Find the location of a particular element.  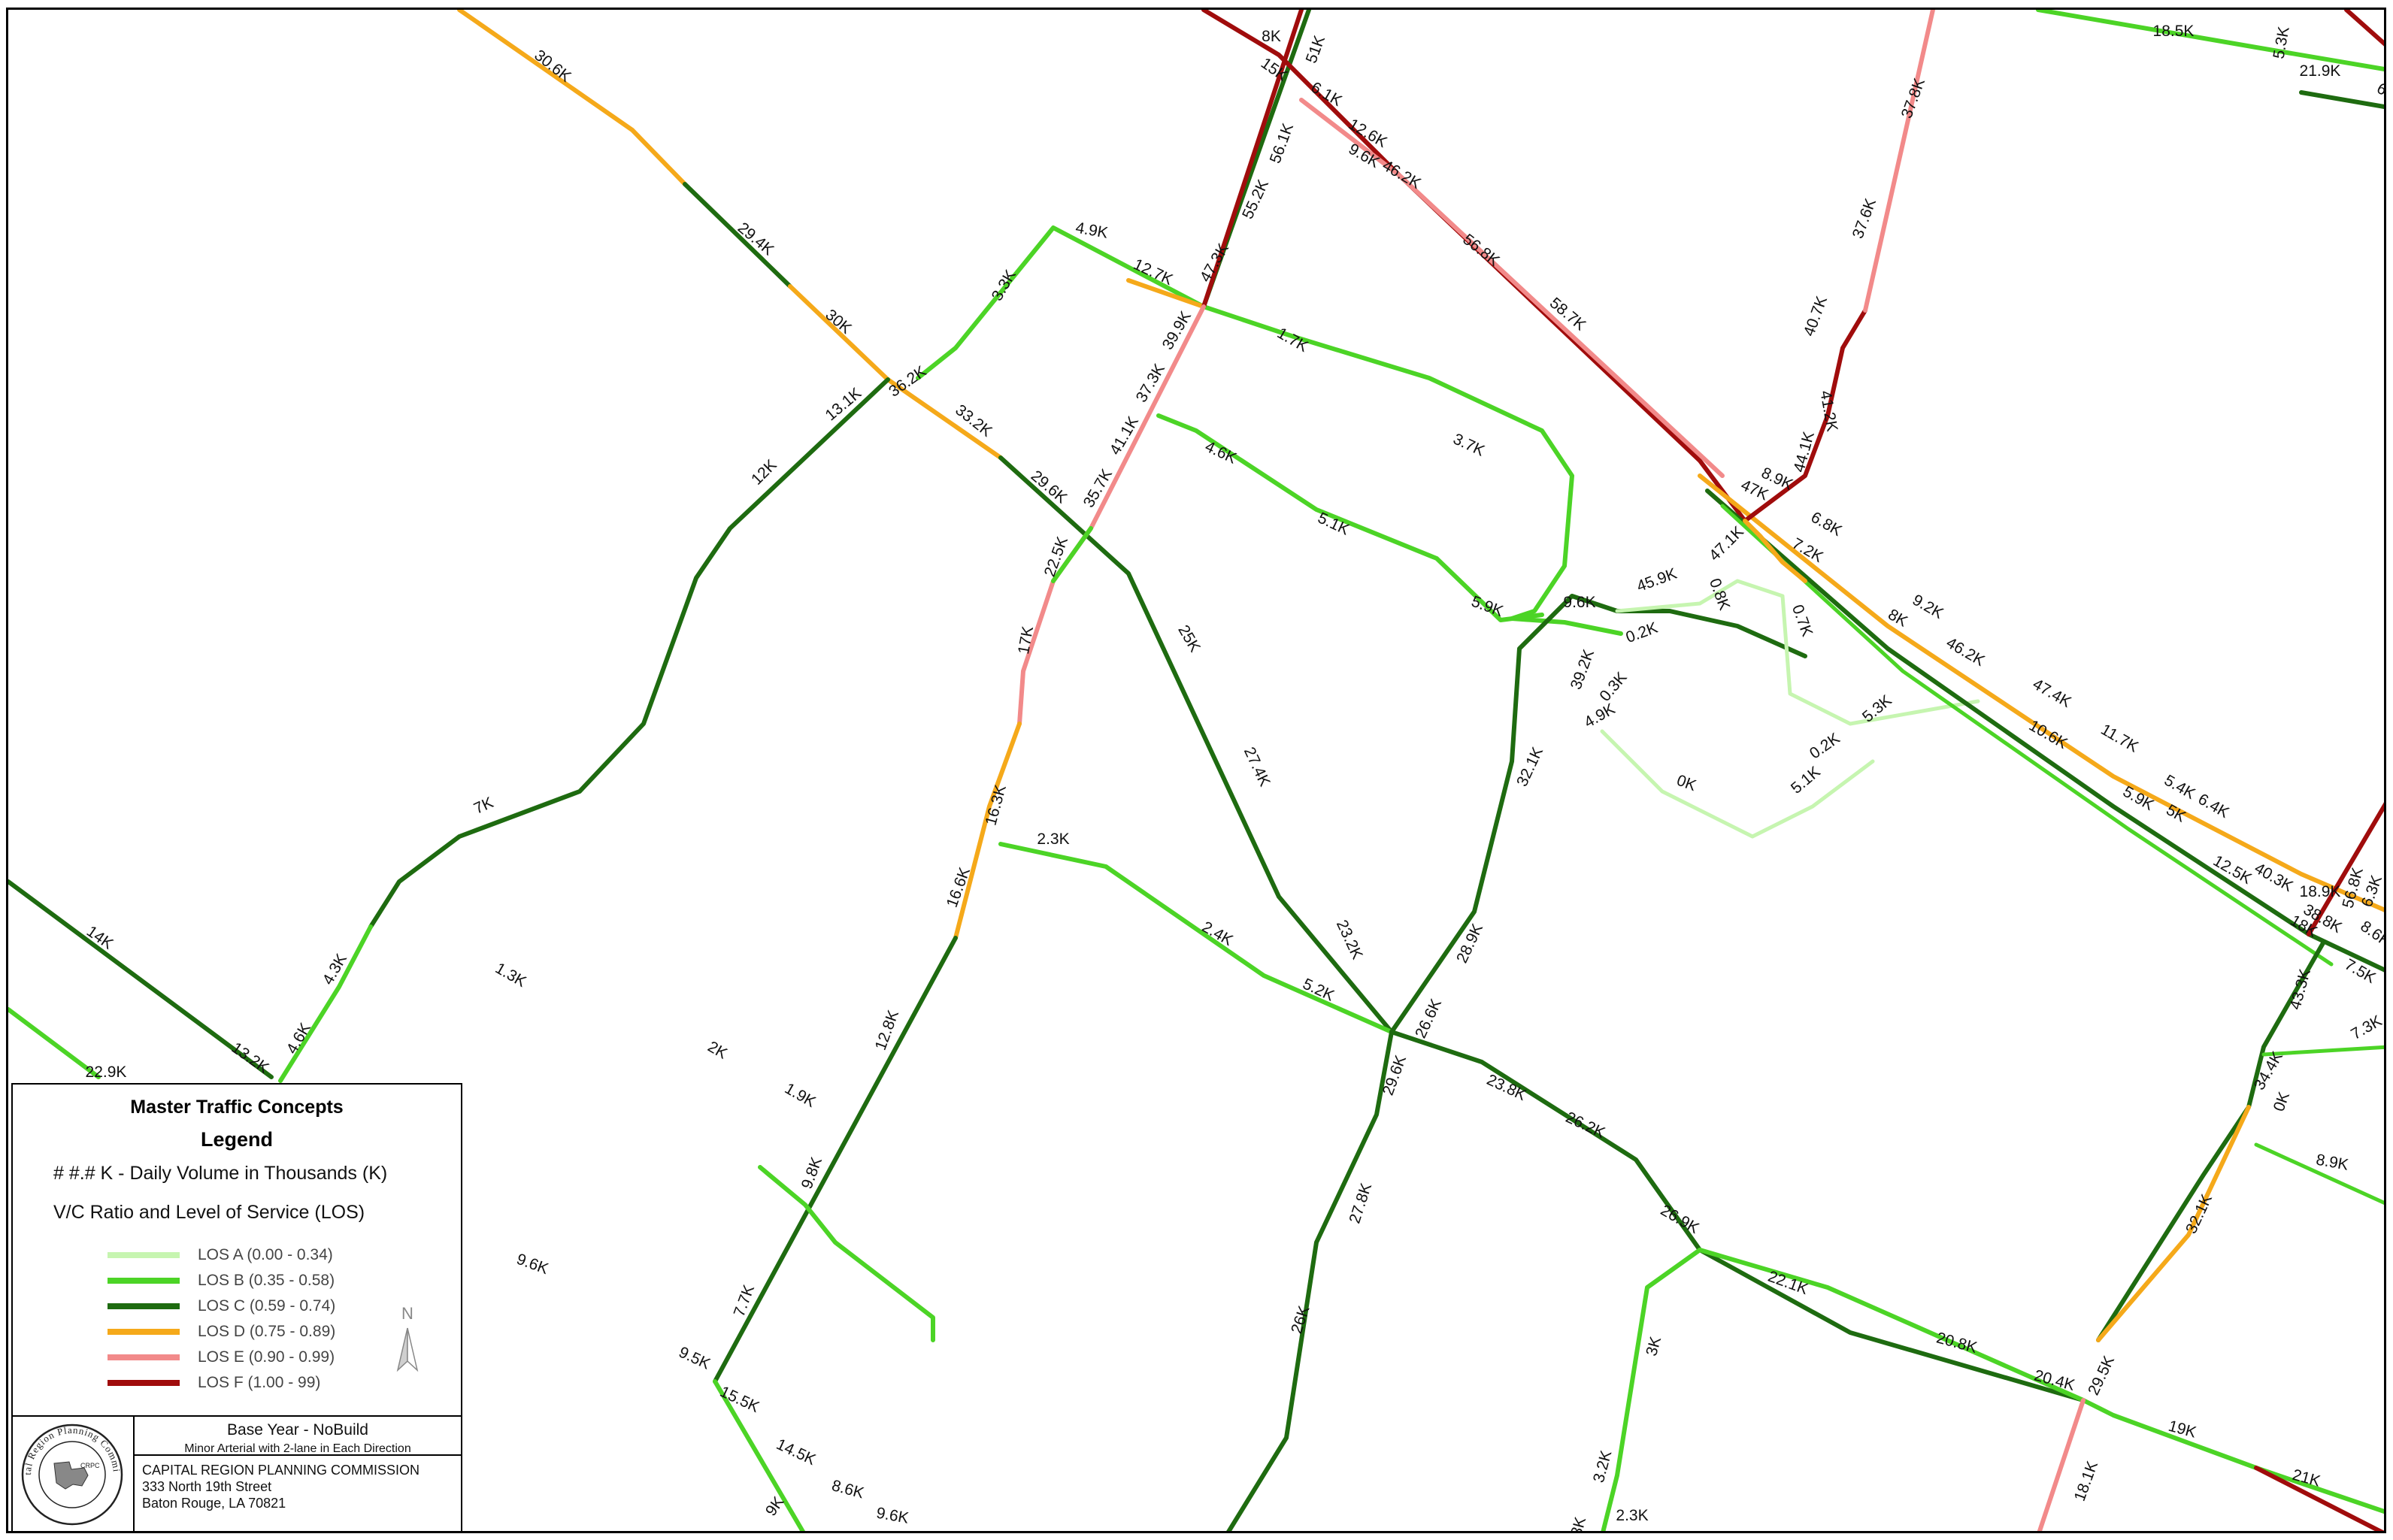

volume-label: 22.9K is located at coordinates (106, 1072).